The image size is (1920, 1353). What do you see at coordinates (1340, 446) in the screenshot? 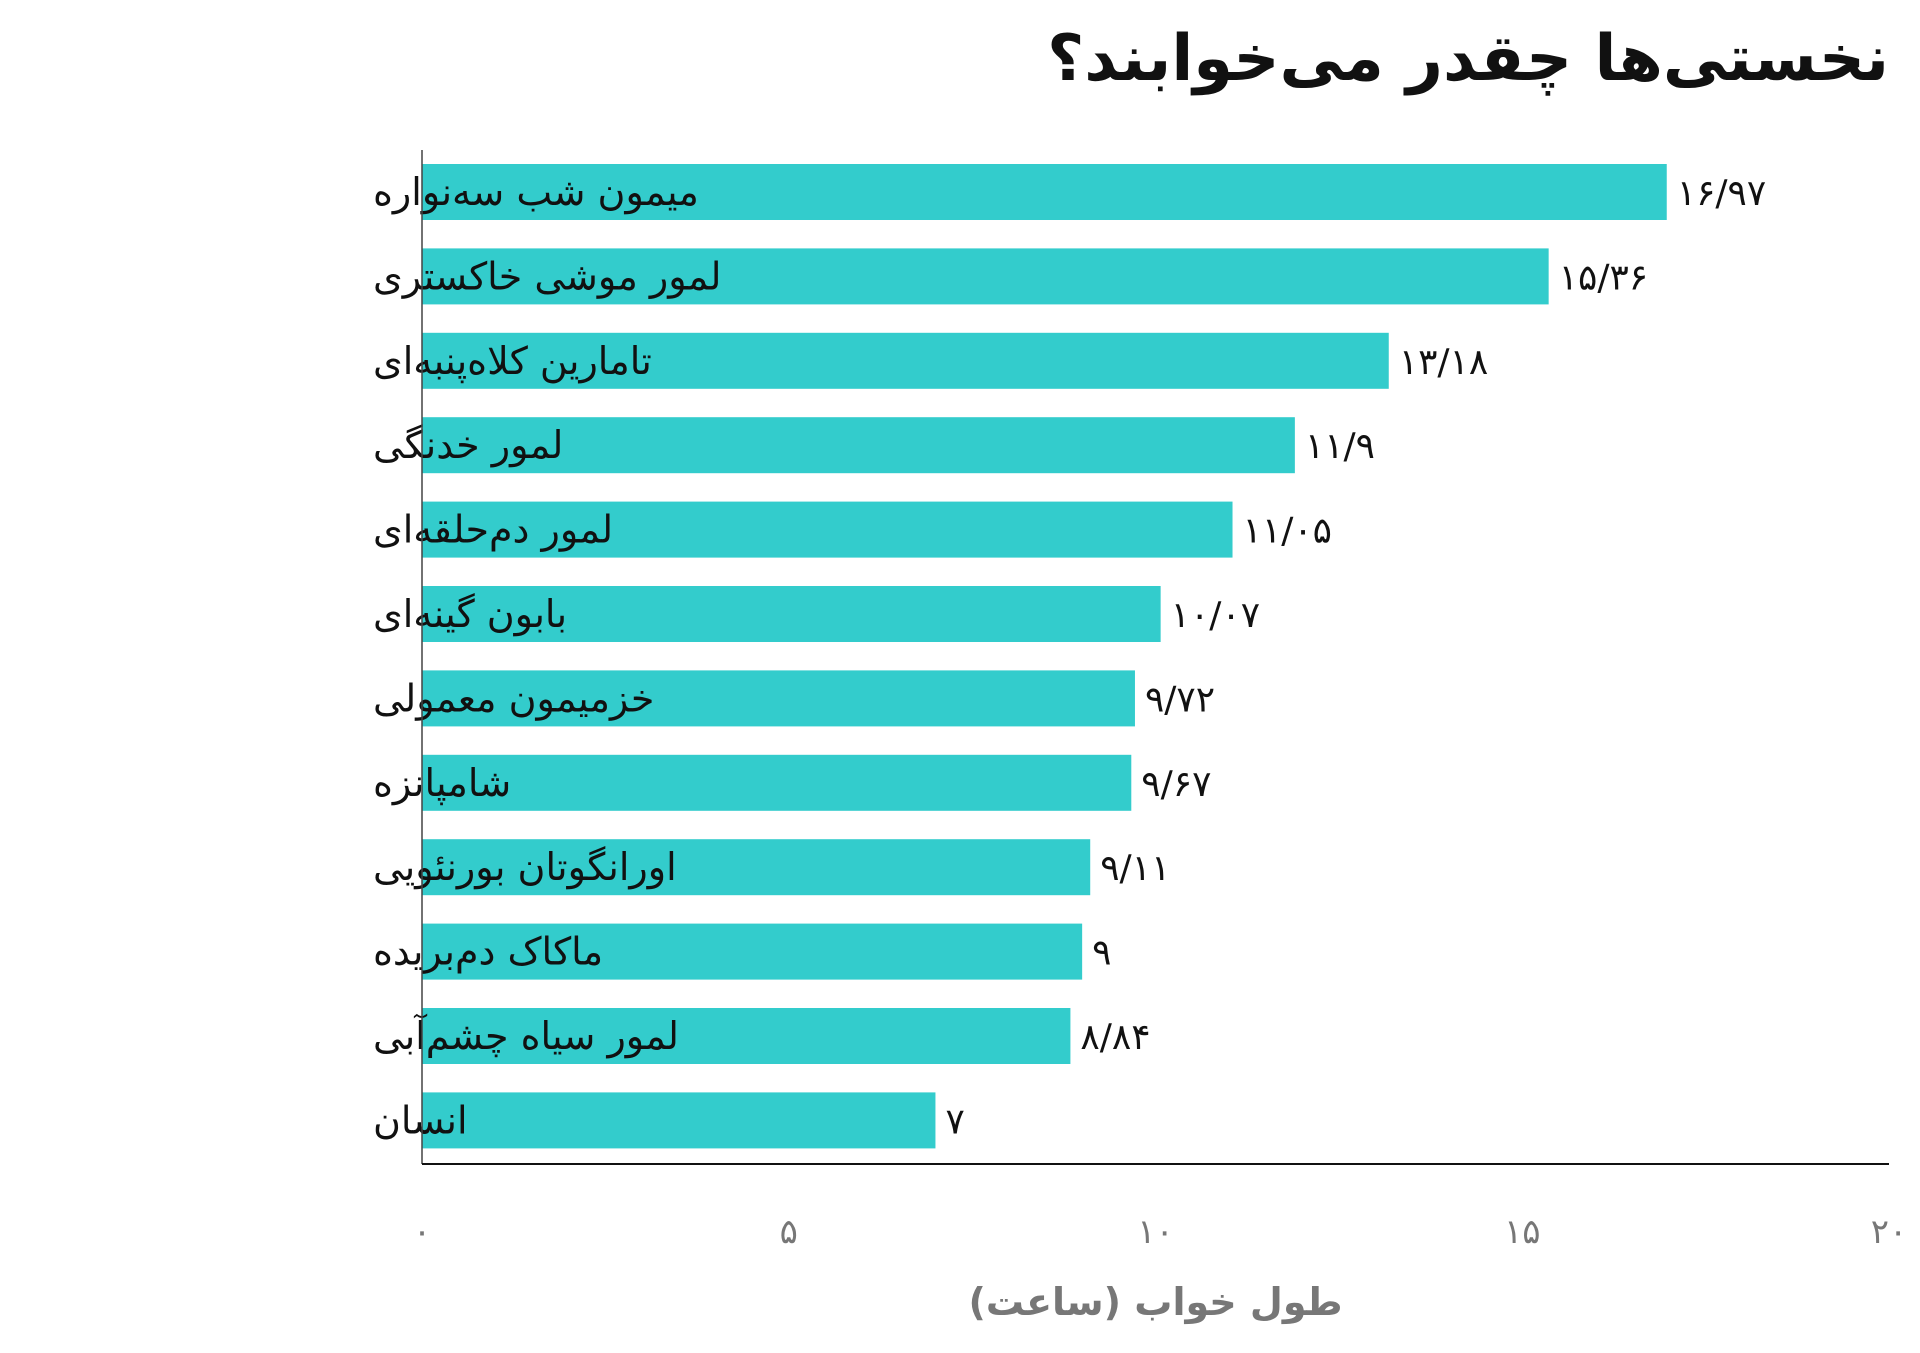
I see `data-label: ۱۱/۹` at bounding box center [1340, 446].